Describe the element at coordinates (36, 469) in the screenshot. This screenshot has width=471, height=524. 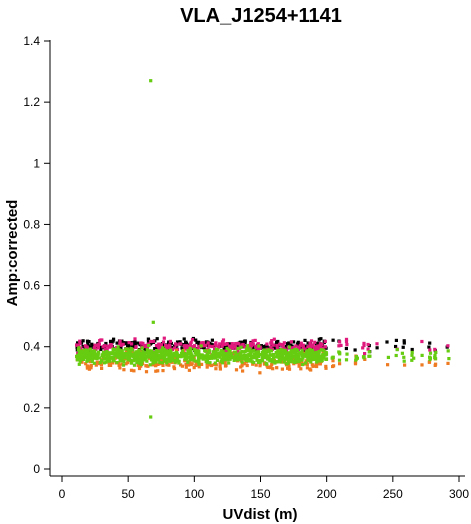
I see `y-tick-label: 0` at that location.